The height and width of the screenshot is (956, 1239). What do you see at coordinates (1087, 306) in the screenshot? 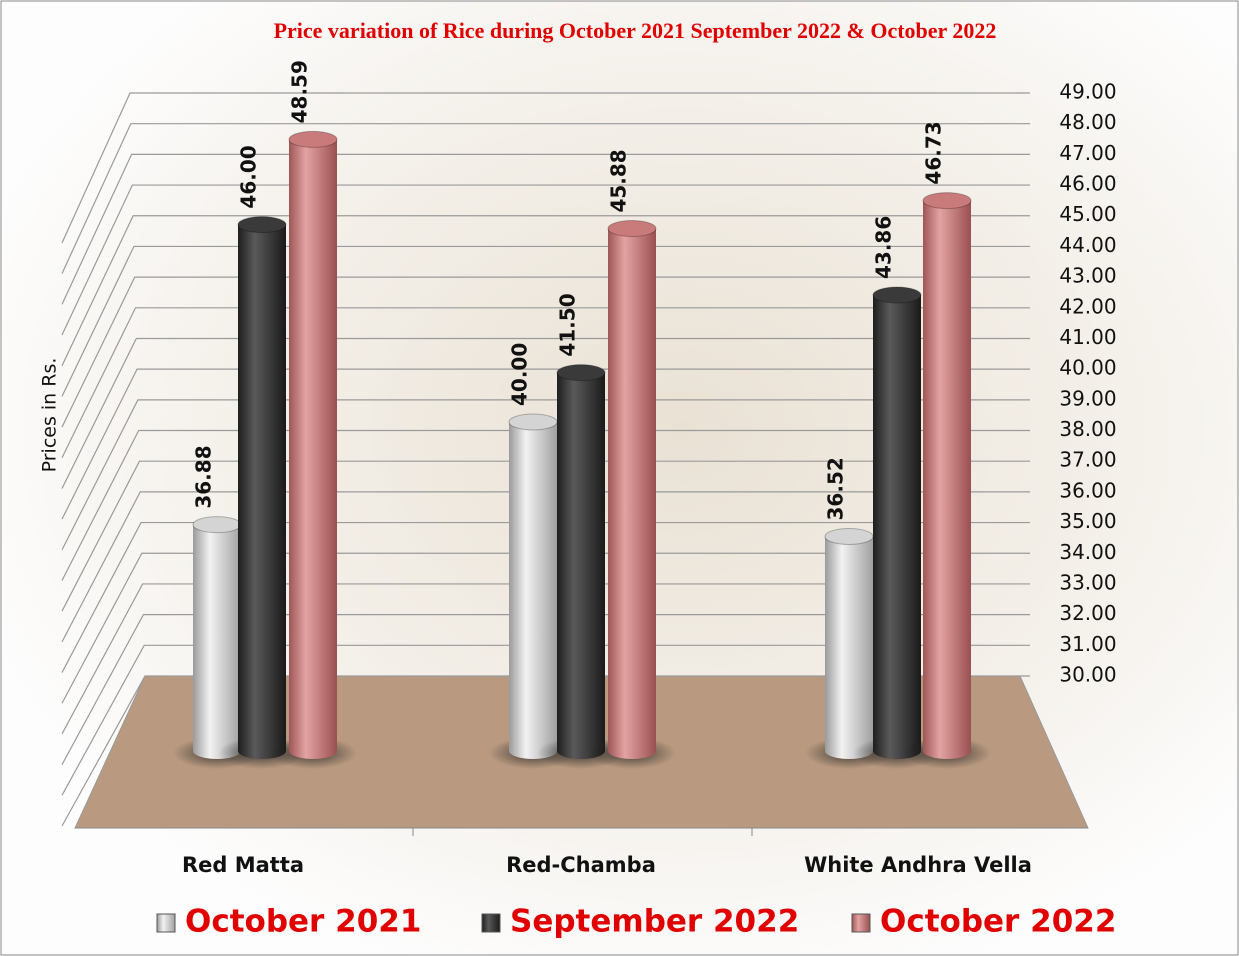
I see `y-tick-label: 42.00` at bounding box center [1087, 306].